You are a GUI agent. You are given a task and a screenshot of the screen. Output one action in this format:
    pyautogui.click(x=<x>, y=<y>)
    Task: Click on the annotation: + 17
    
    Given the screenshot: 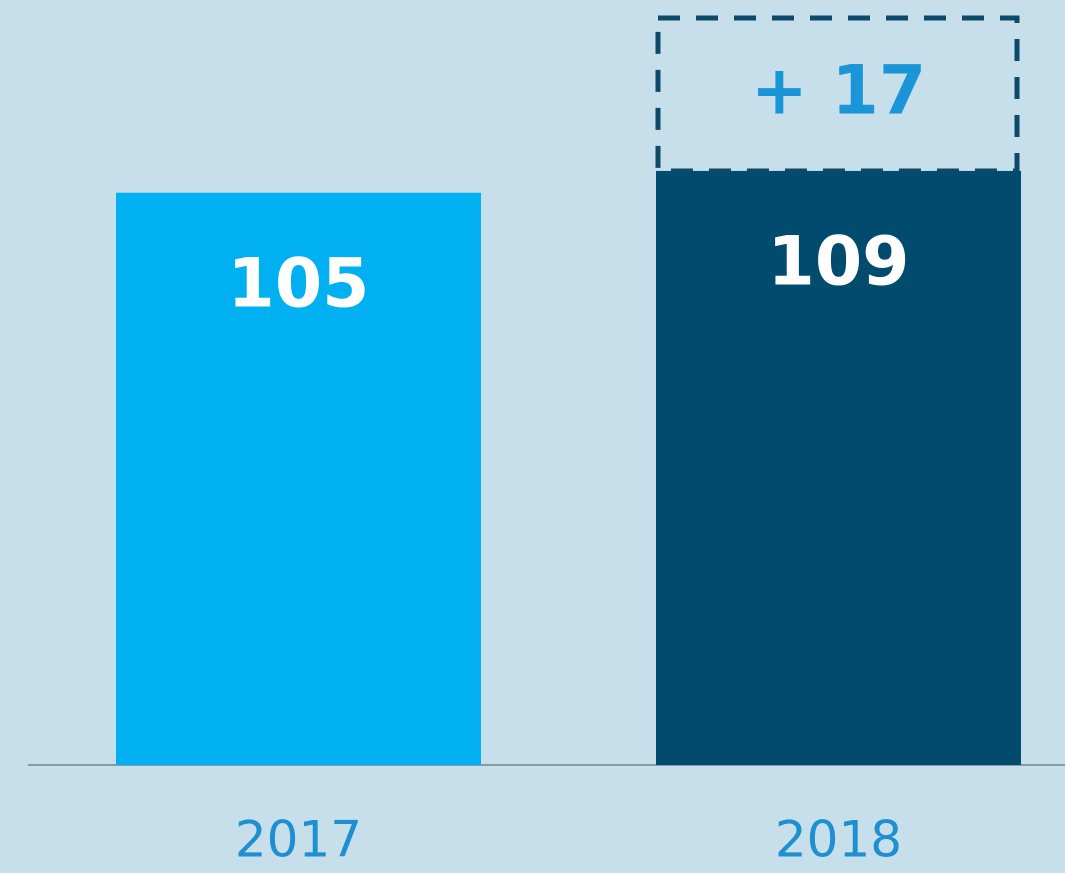 What is the action you would take?
    pyautogui.click(x=838, y=91)
    